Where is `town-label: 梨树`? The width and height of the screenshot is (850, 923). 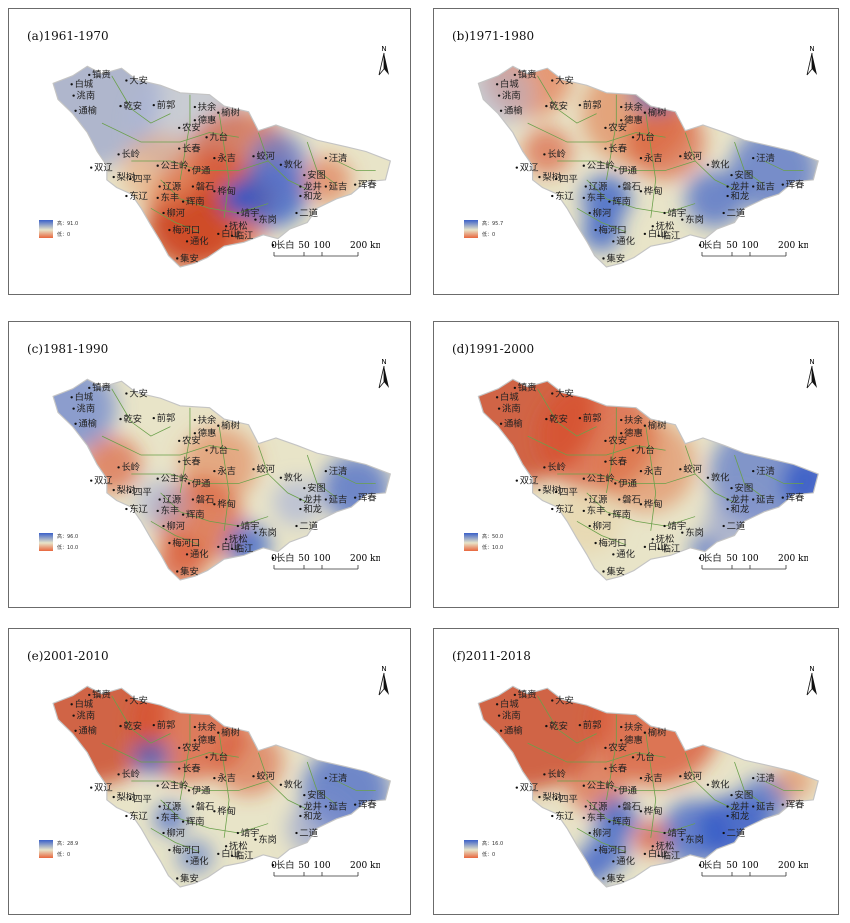 town-label: 梨树 is located at coordinates (551, 490).